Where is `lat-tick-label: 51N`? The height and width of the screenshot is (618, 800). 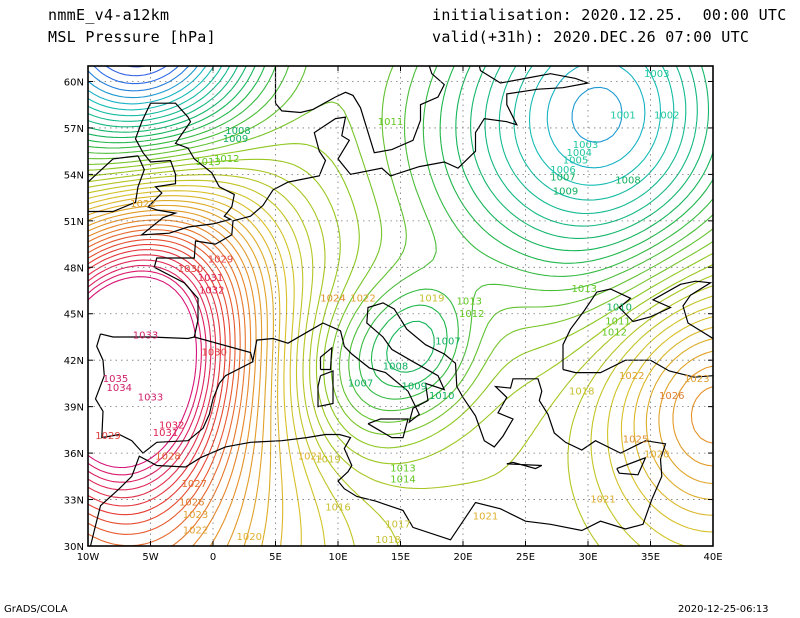 lat-tick-label: 51N is located at coordinates (74, 222).